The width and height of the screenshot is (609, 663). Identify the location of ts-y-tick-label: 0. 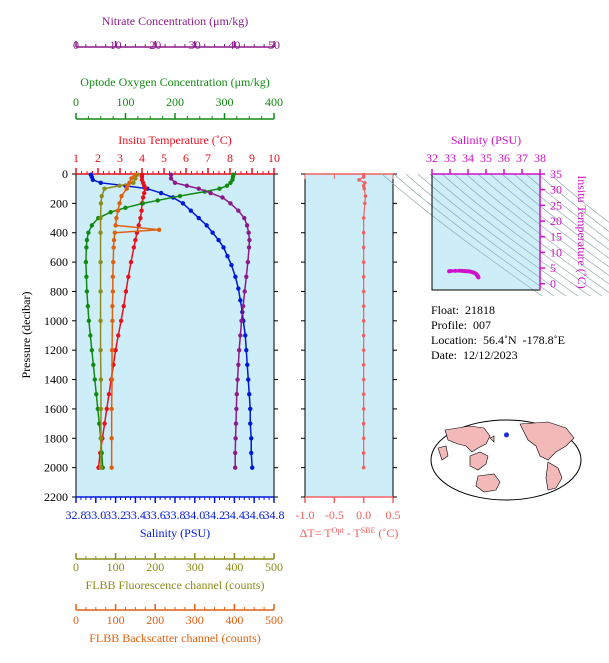
(553, 284).